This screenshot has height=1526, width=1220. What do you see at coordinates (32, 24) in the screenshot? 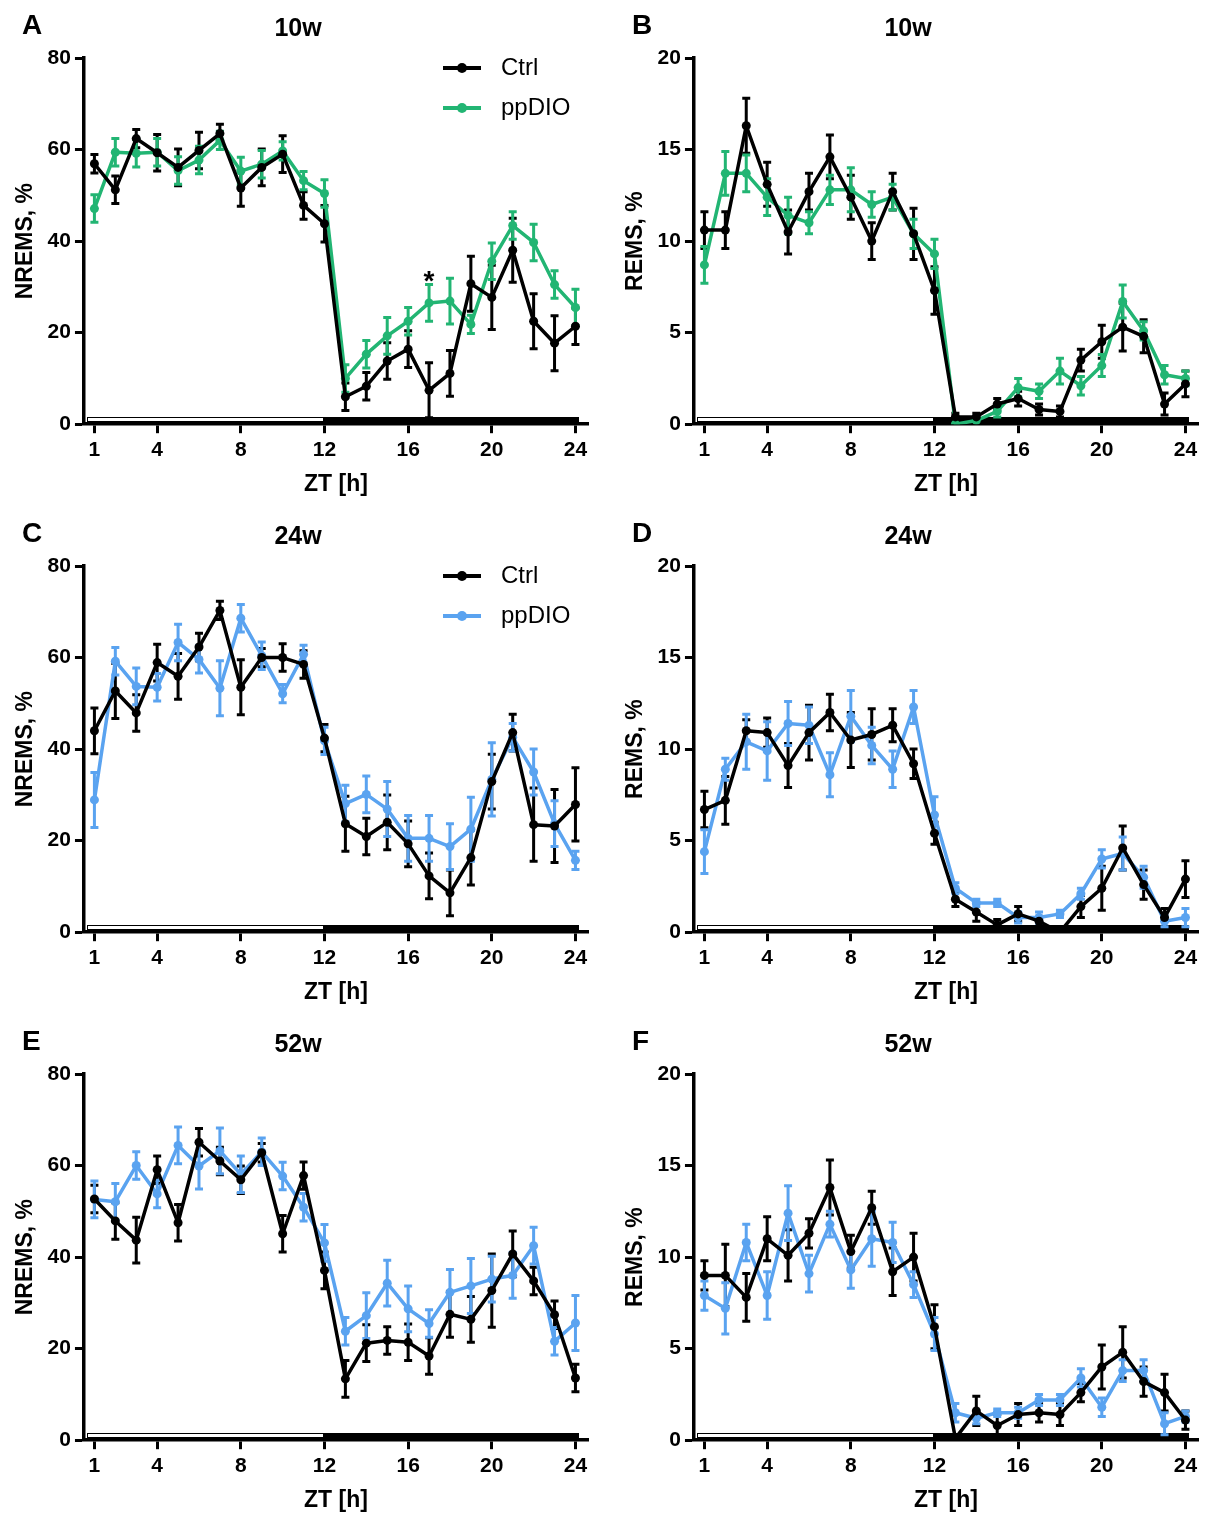
I see `text: A` at bounding box center [32, 24].